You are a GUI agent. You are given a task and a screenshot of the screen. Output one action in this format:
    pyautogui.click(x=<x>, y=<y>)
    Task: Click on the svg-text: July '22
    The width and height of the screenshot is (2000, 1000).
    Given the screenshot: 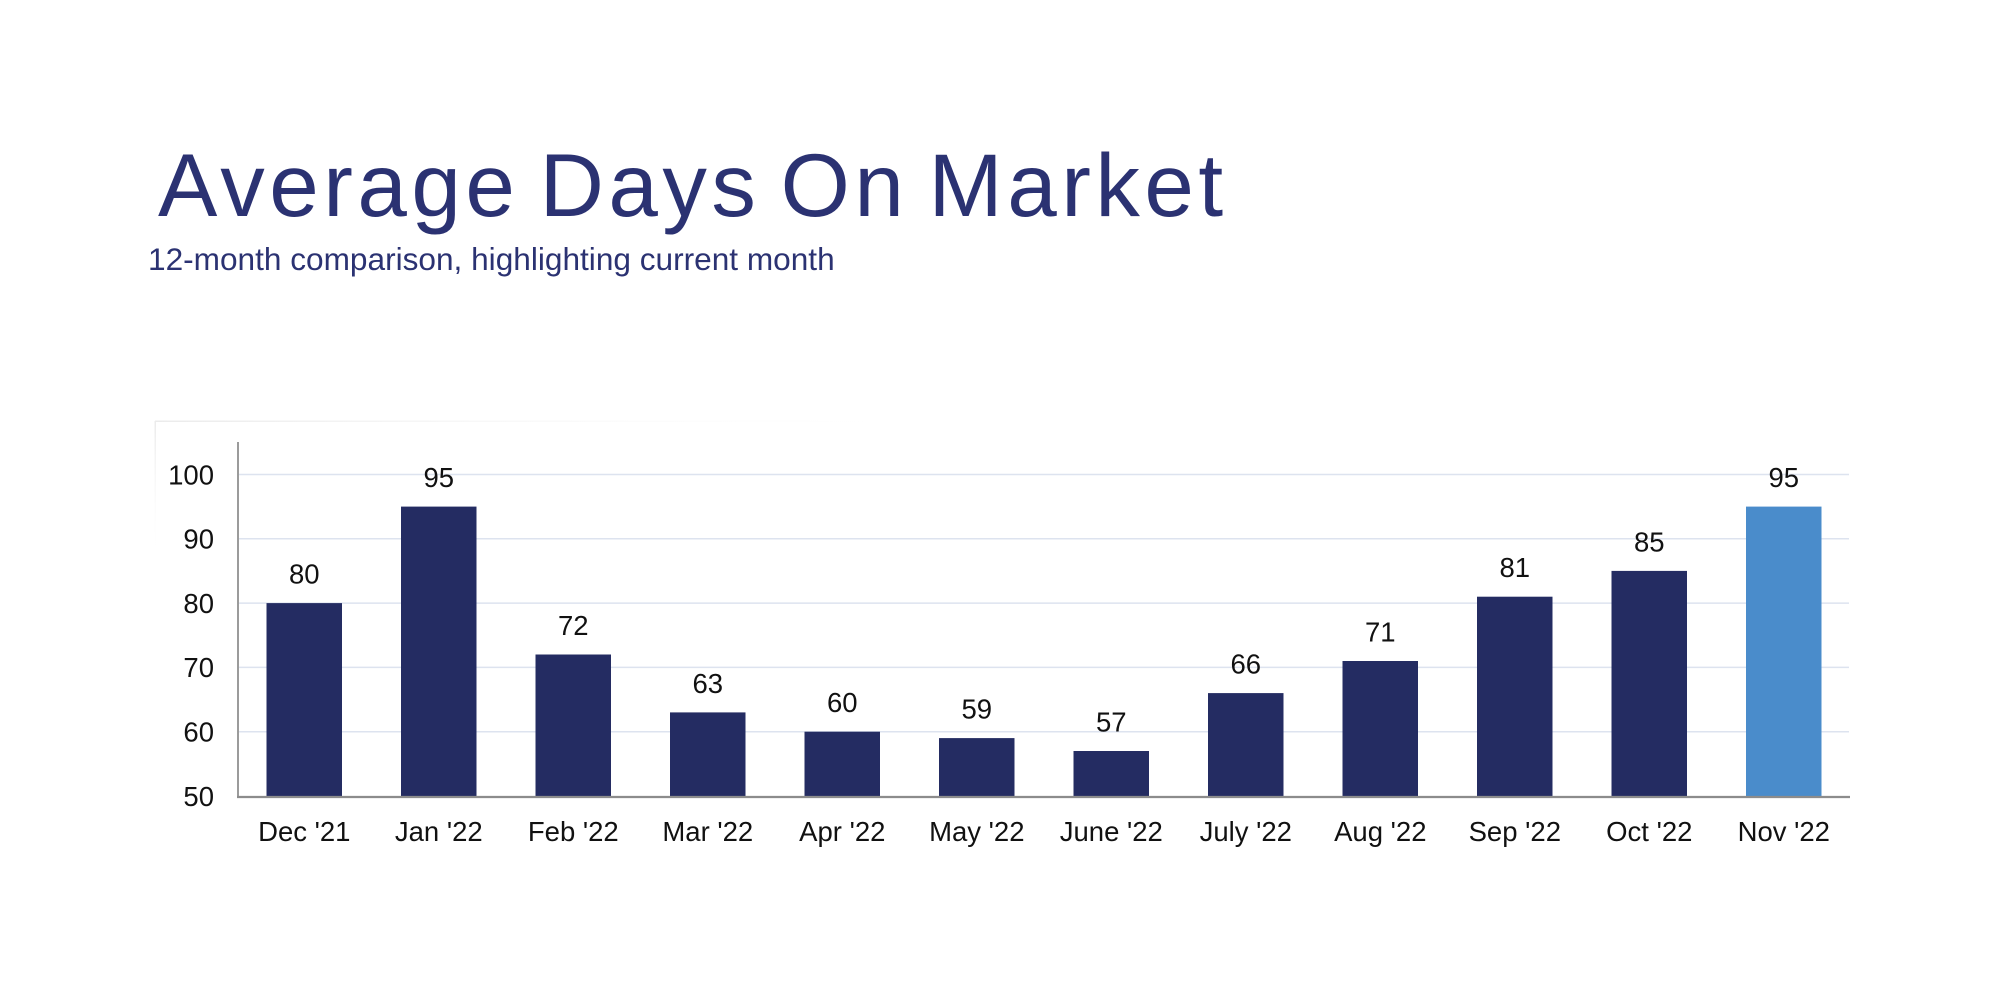 What is the action you would take?
    pyautogui.click(x=1246, y=831)
    